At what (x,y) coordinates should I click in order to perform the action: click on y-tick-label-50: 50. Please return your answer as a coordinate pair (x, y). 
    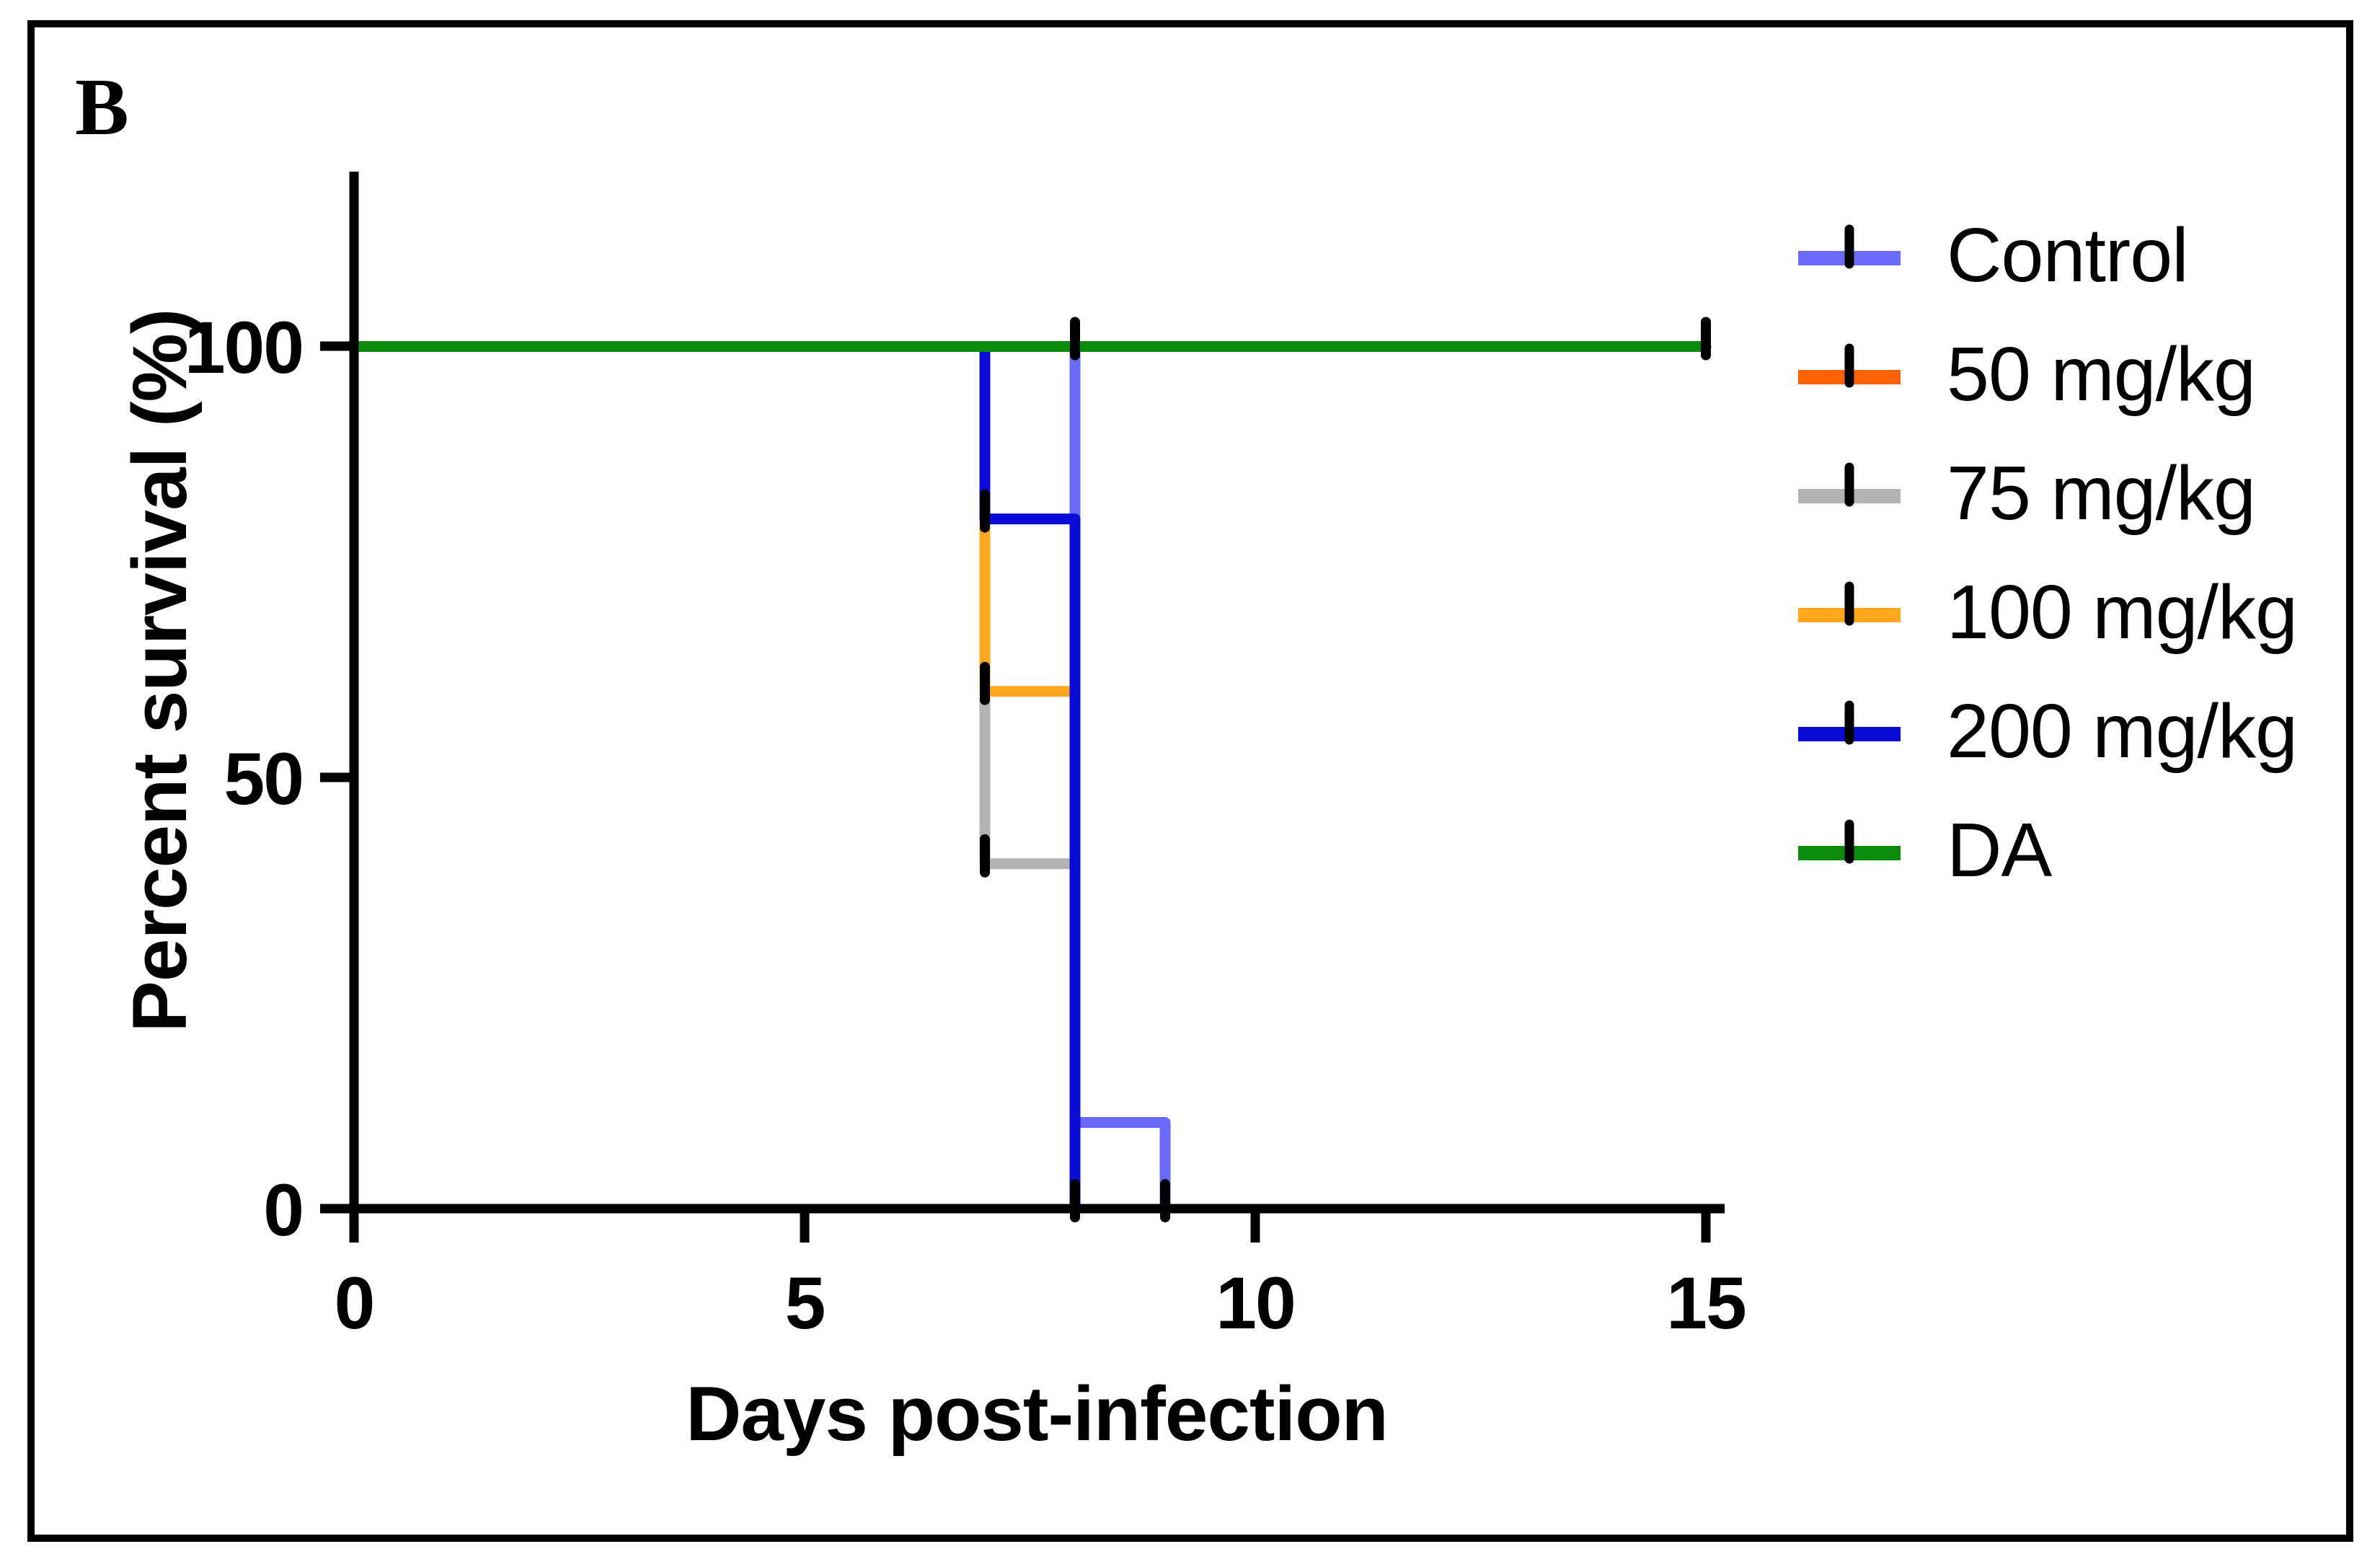
    Looking at the image, I should click on (263, 779).